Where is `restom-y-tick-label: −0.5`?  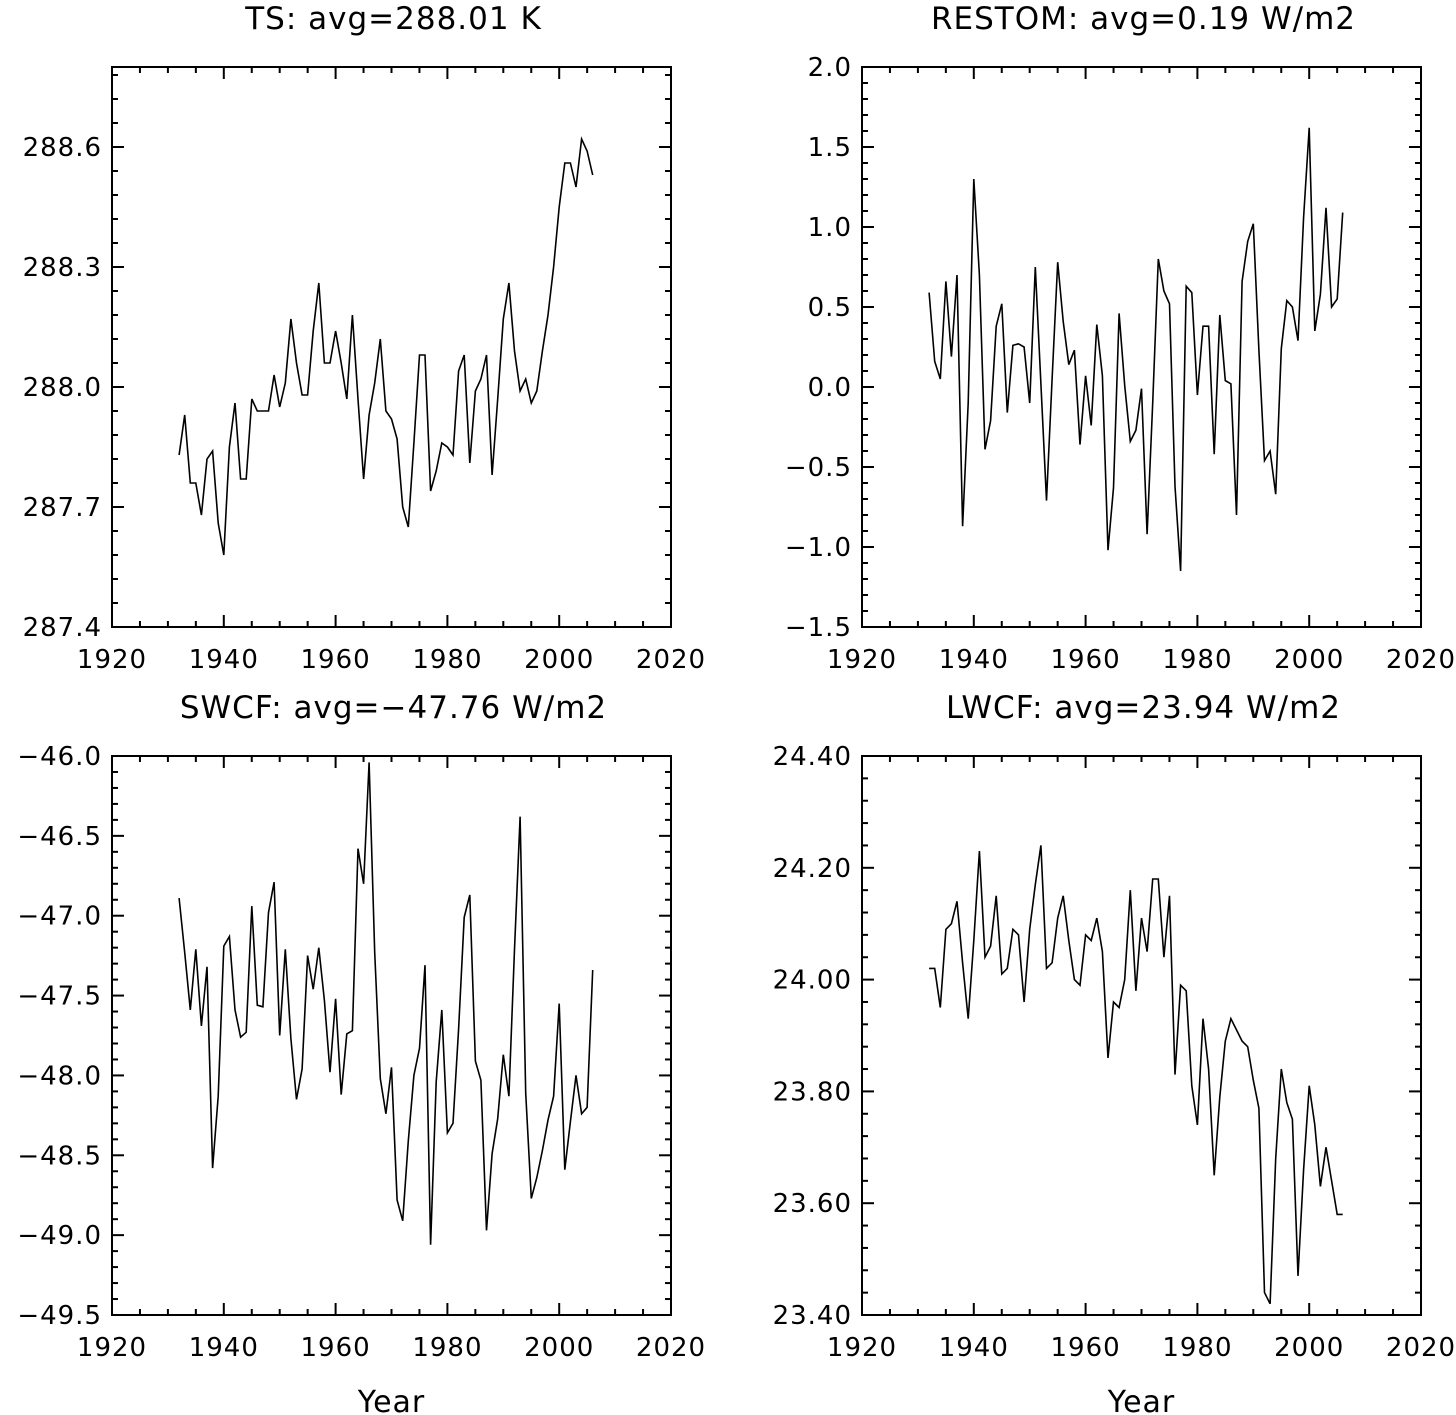
restom-y-tick-label: −0.5 is located at coordinates (818, 468).